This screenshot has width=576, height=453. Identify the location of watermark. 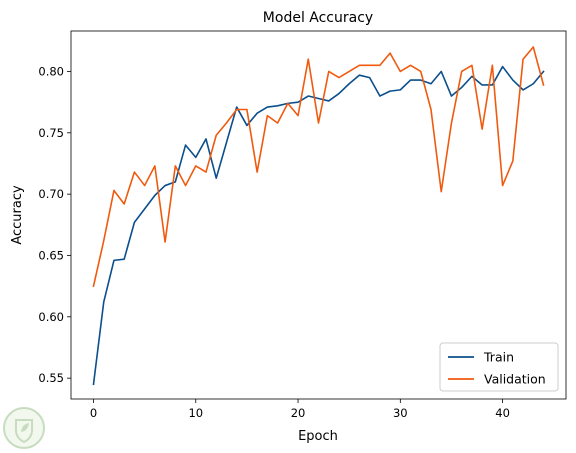
(24, 428).